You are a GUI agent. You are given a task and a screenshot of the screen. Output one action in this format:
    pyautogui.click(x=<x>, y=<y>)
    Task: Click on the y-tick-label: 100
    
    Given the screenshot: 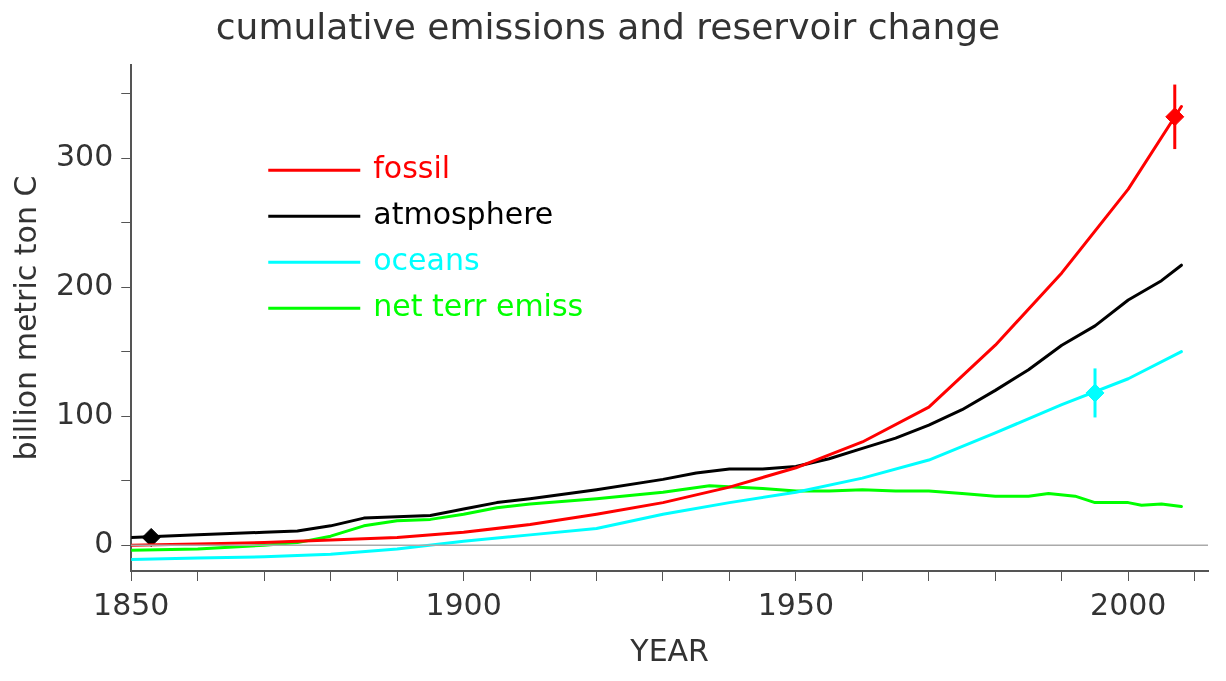 What is the action you would take?
    pyautogui.click(x=85, y=413)
    